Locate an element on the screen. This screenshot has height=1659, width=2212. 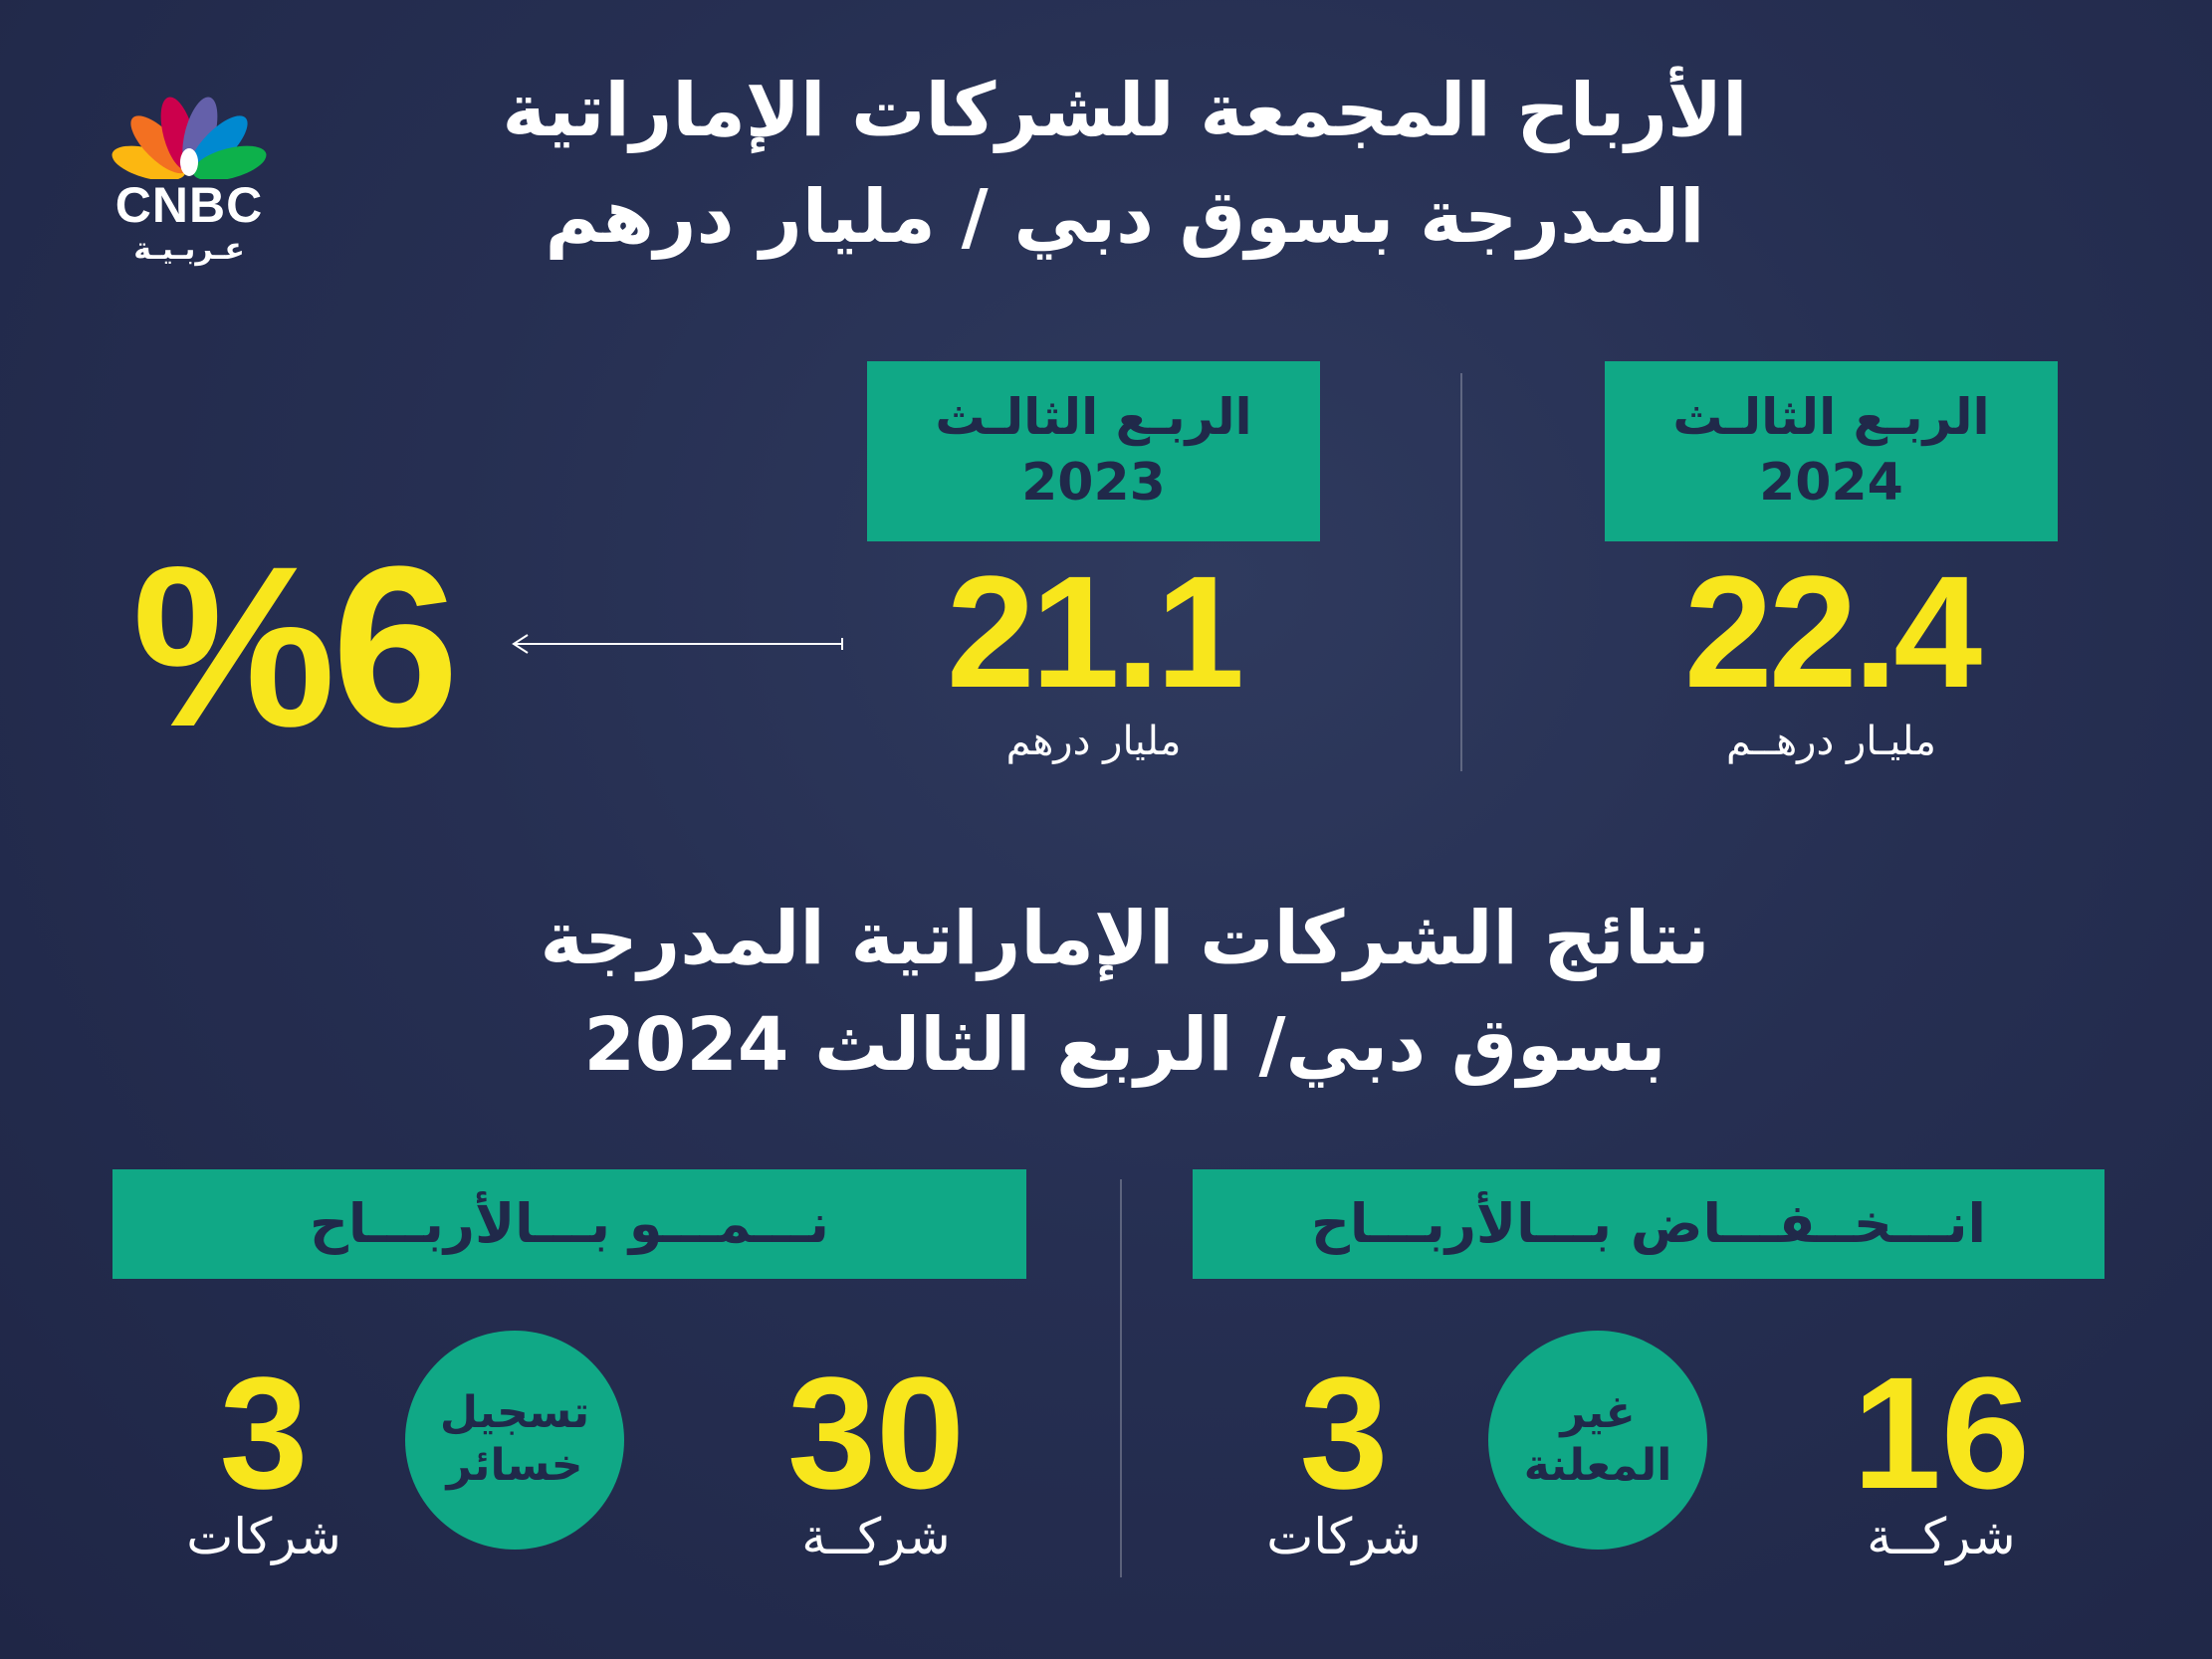
page-title-line1: الأرباح المجمعة للشركات الإماراتية is located at coordinates (1125, 110).